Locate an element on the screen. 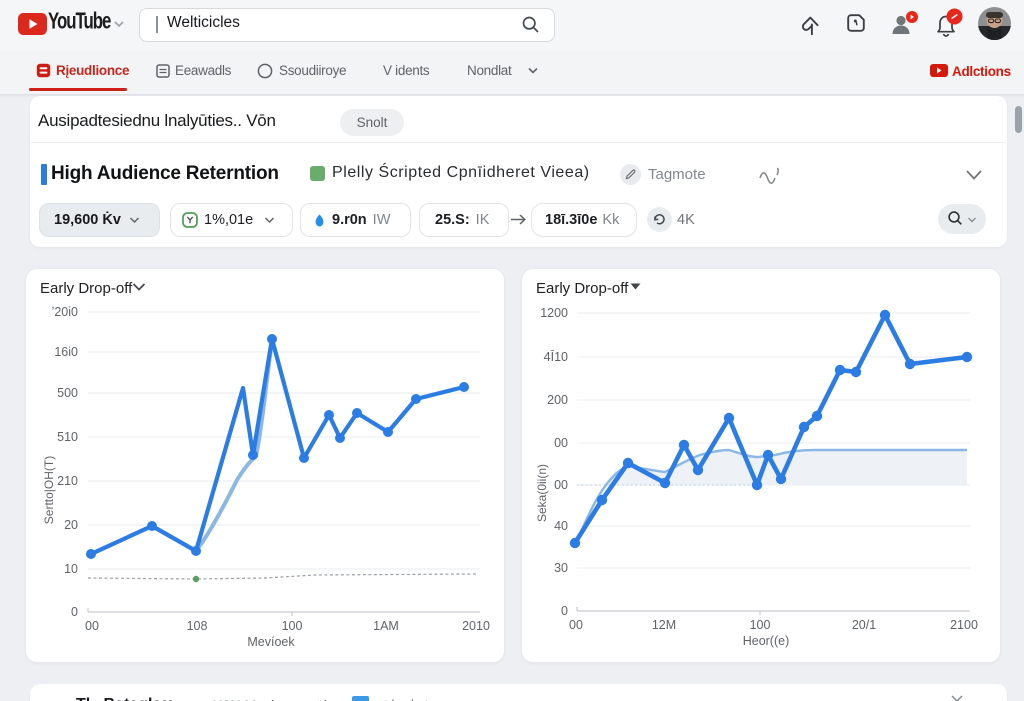 This screenshot has height=701, width=1024. svg-text: 16i0 is located at coordinates (66, 352).